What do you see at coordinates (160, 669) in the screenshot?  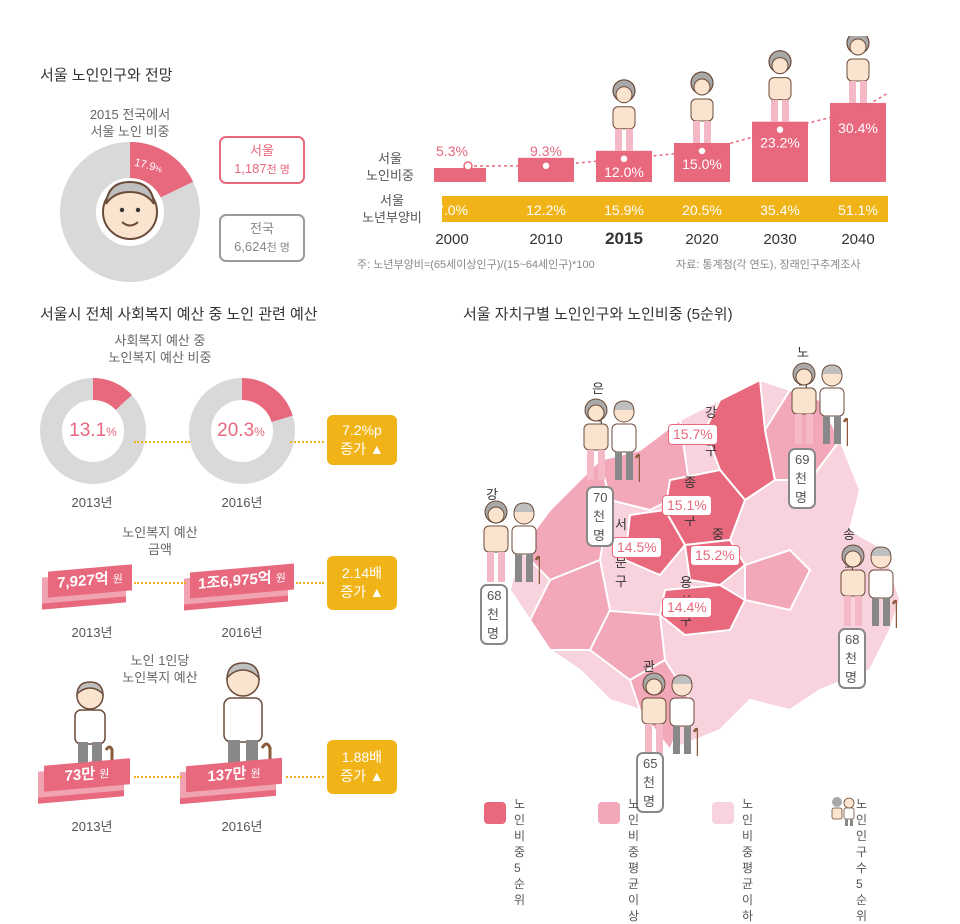 I see `per-capita-title: 노인 1인당 노인복지 예산` at bounding box center [160, 669].